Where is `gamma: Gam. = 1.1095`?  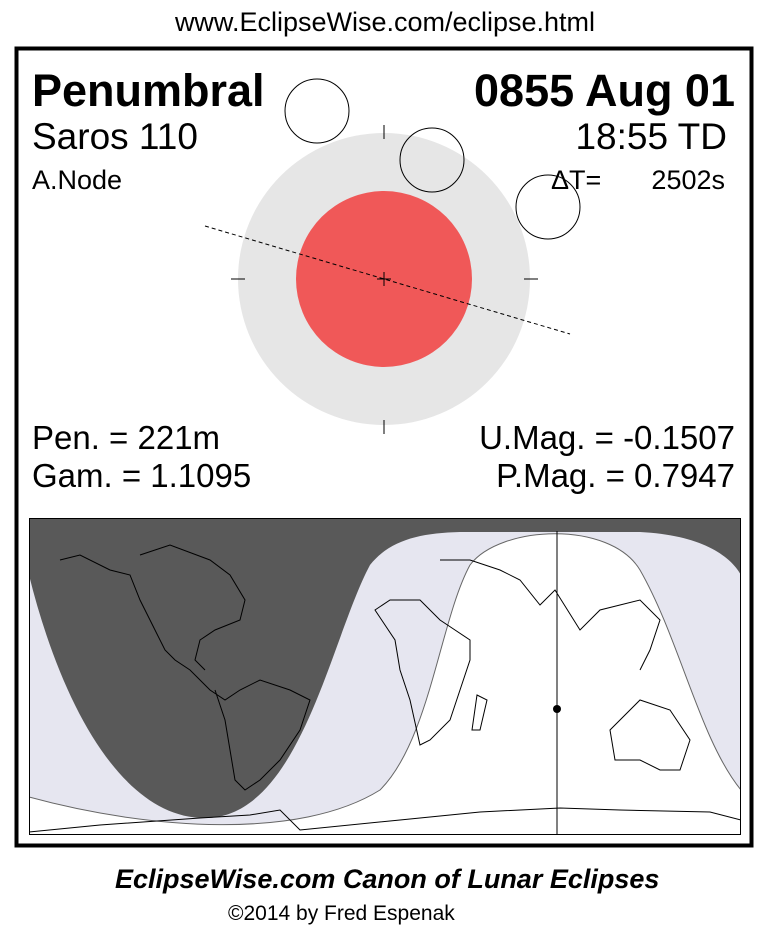
gamma: Gam. = 1.1095 is located at coordinates (142, 475).